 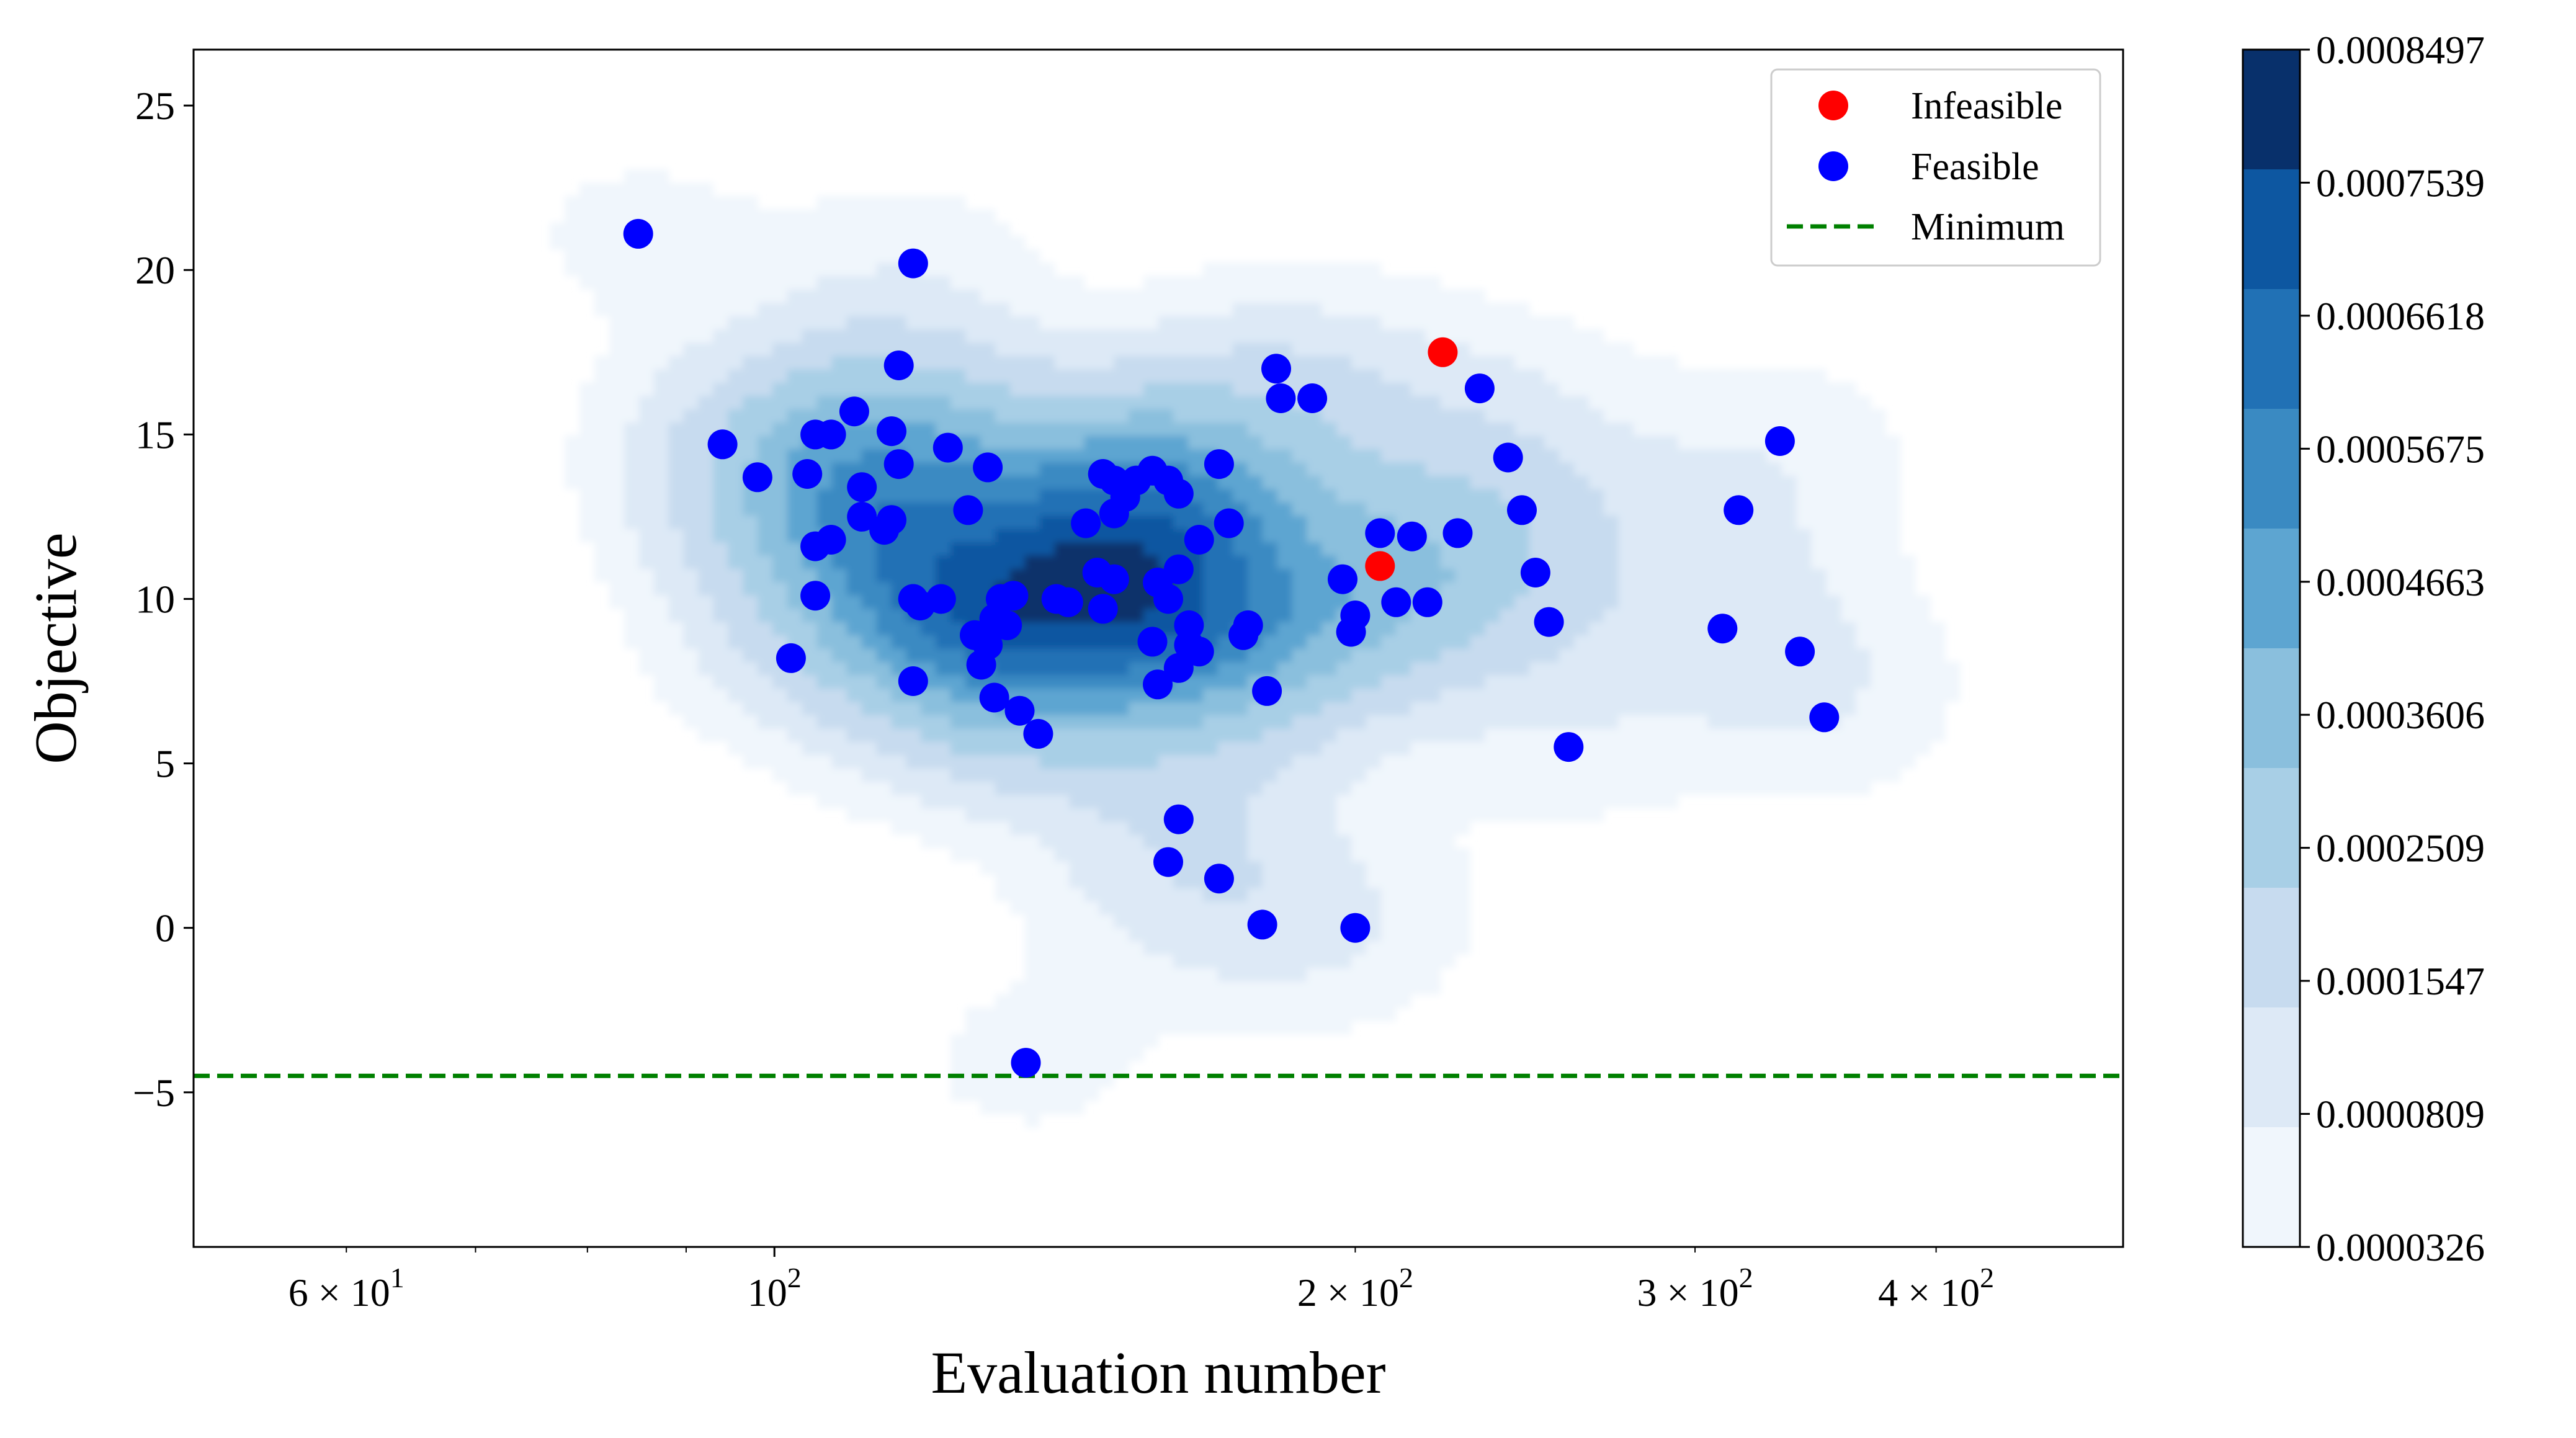 What do you see at coordinates (1935, 167) in the screenshot?
I see `legend: Infeasible Feasible Minimum` at bounding box center [1935, 167].